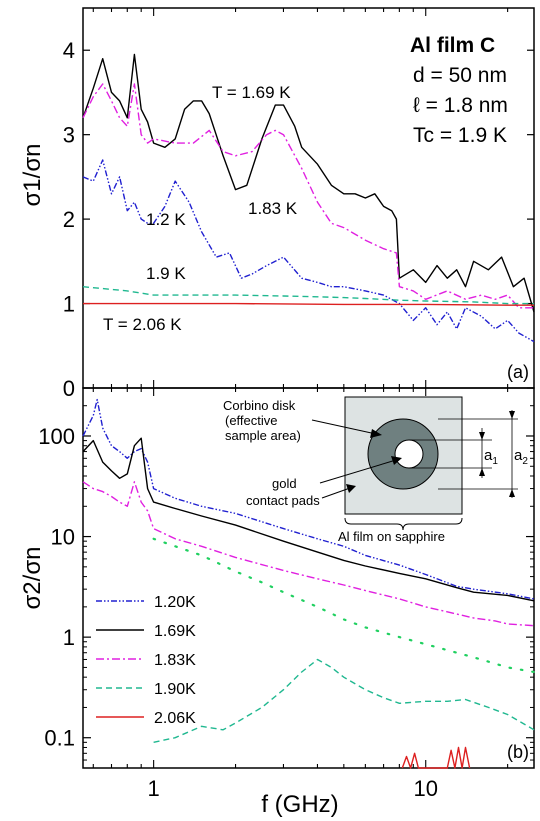 The image size is (540, 821). What do you see at coordinates (344, 427) in the screenshot?
I see `inset-arrow-corbino` at bounding box center [344, 427].